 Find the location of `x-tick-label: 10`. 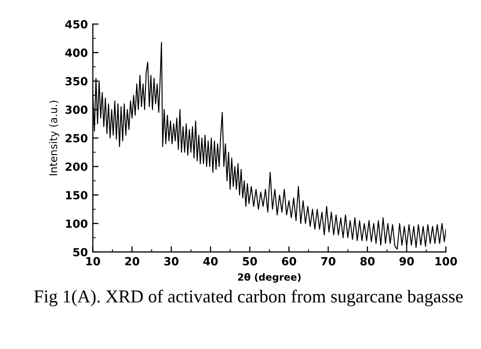

x-tick-label: 10 is located at coordinates (93, 261).